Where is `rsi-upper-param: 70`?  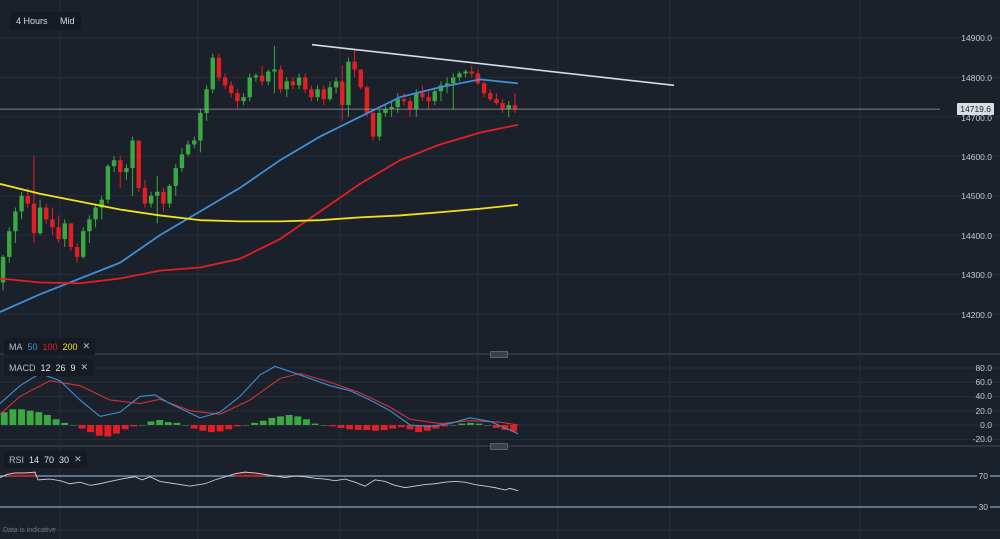 rsi-upper-param: 70 is located at coordinates (49, 459).